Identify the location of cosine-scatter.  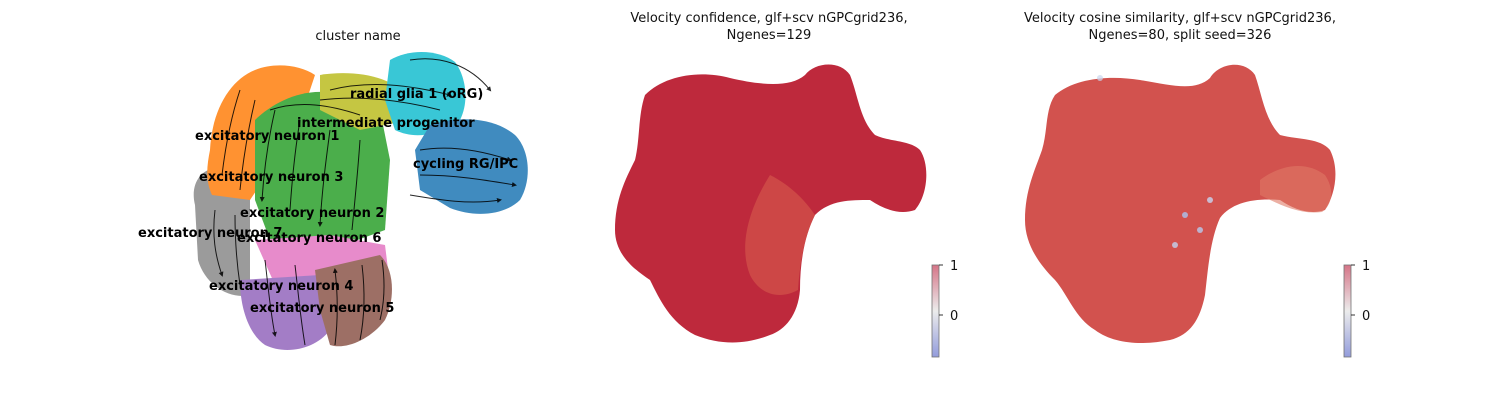
(1180, 203).